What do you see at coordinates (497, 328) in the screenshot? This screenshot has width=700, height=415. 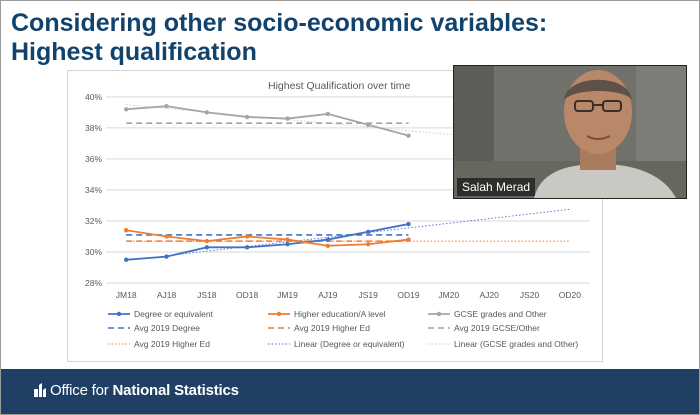 I see `legend-label: Avg 2019 GCSE/Other` at bounding box center [497, 328].